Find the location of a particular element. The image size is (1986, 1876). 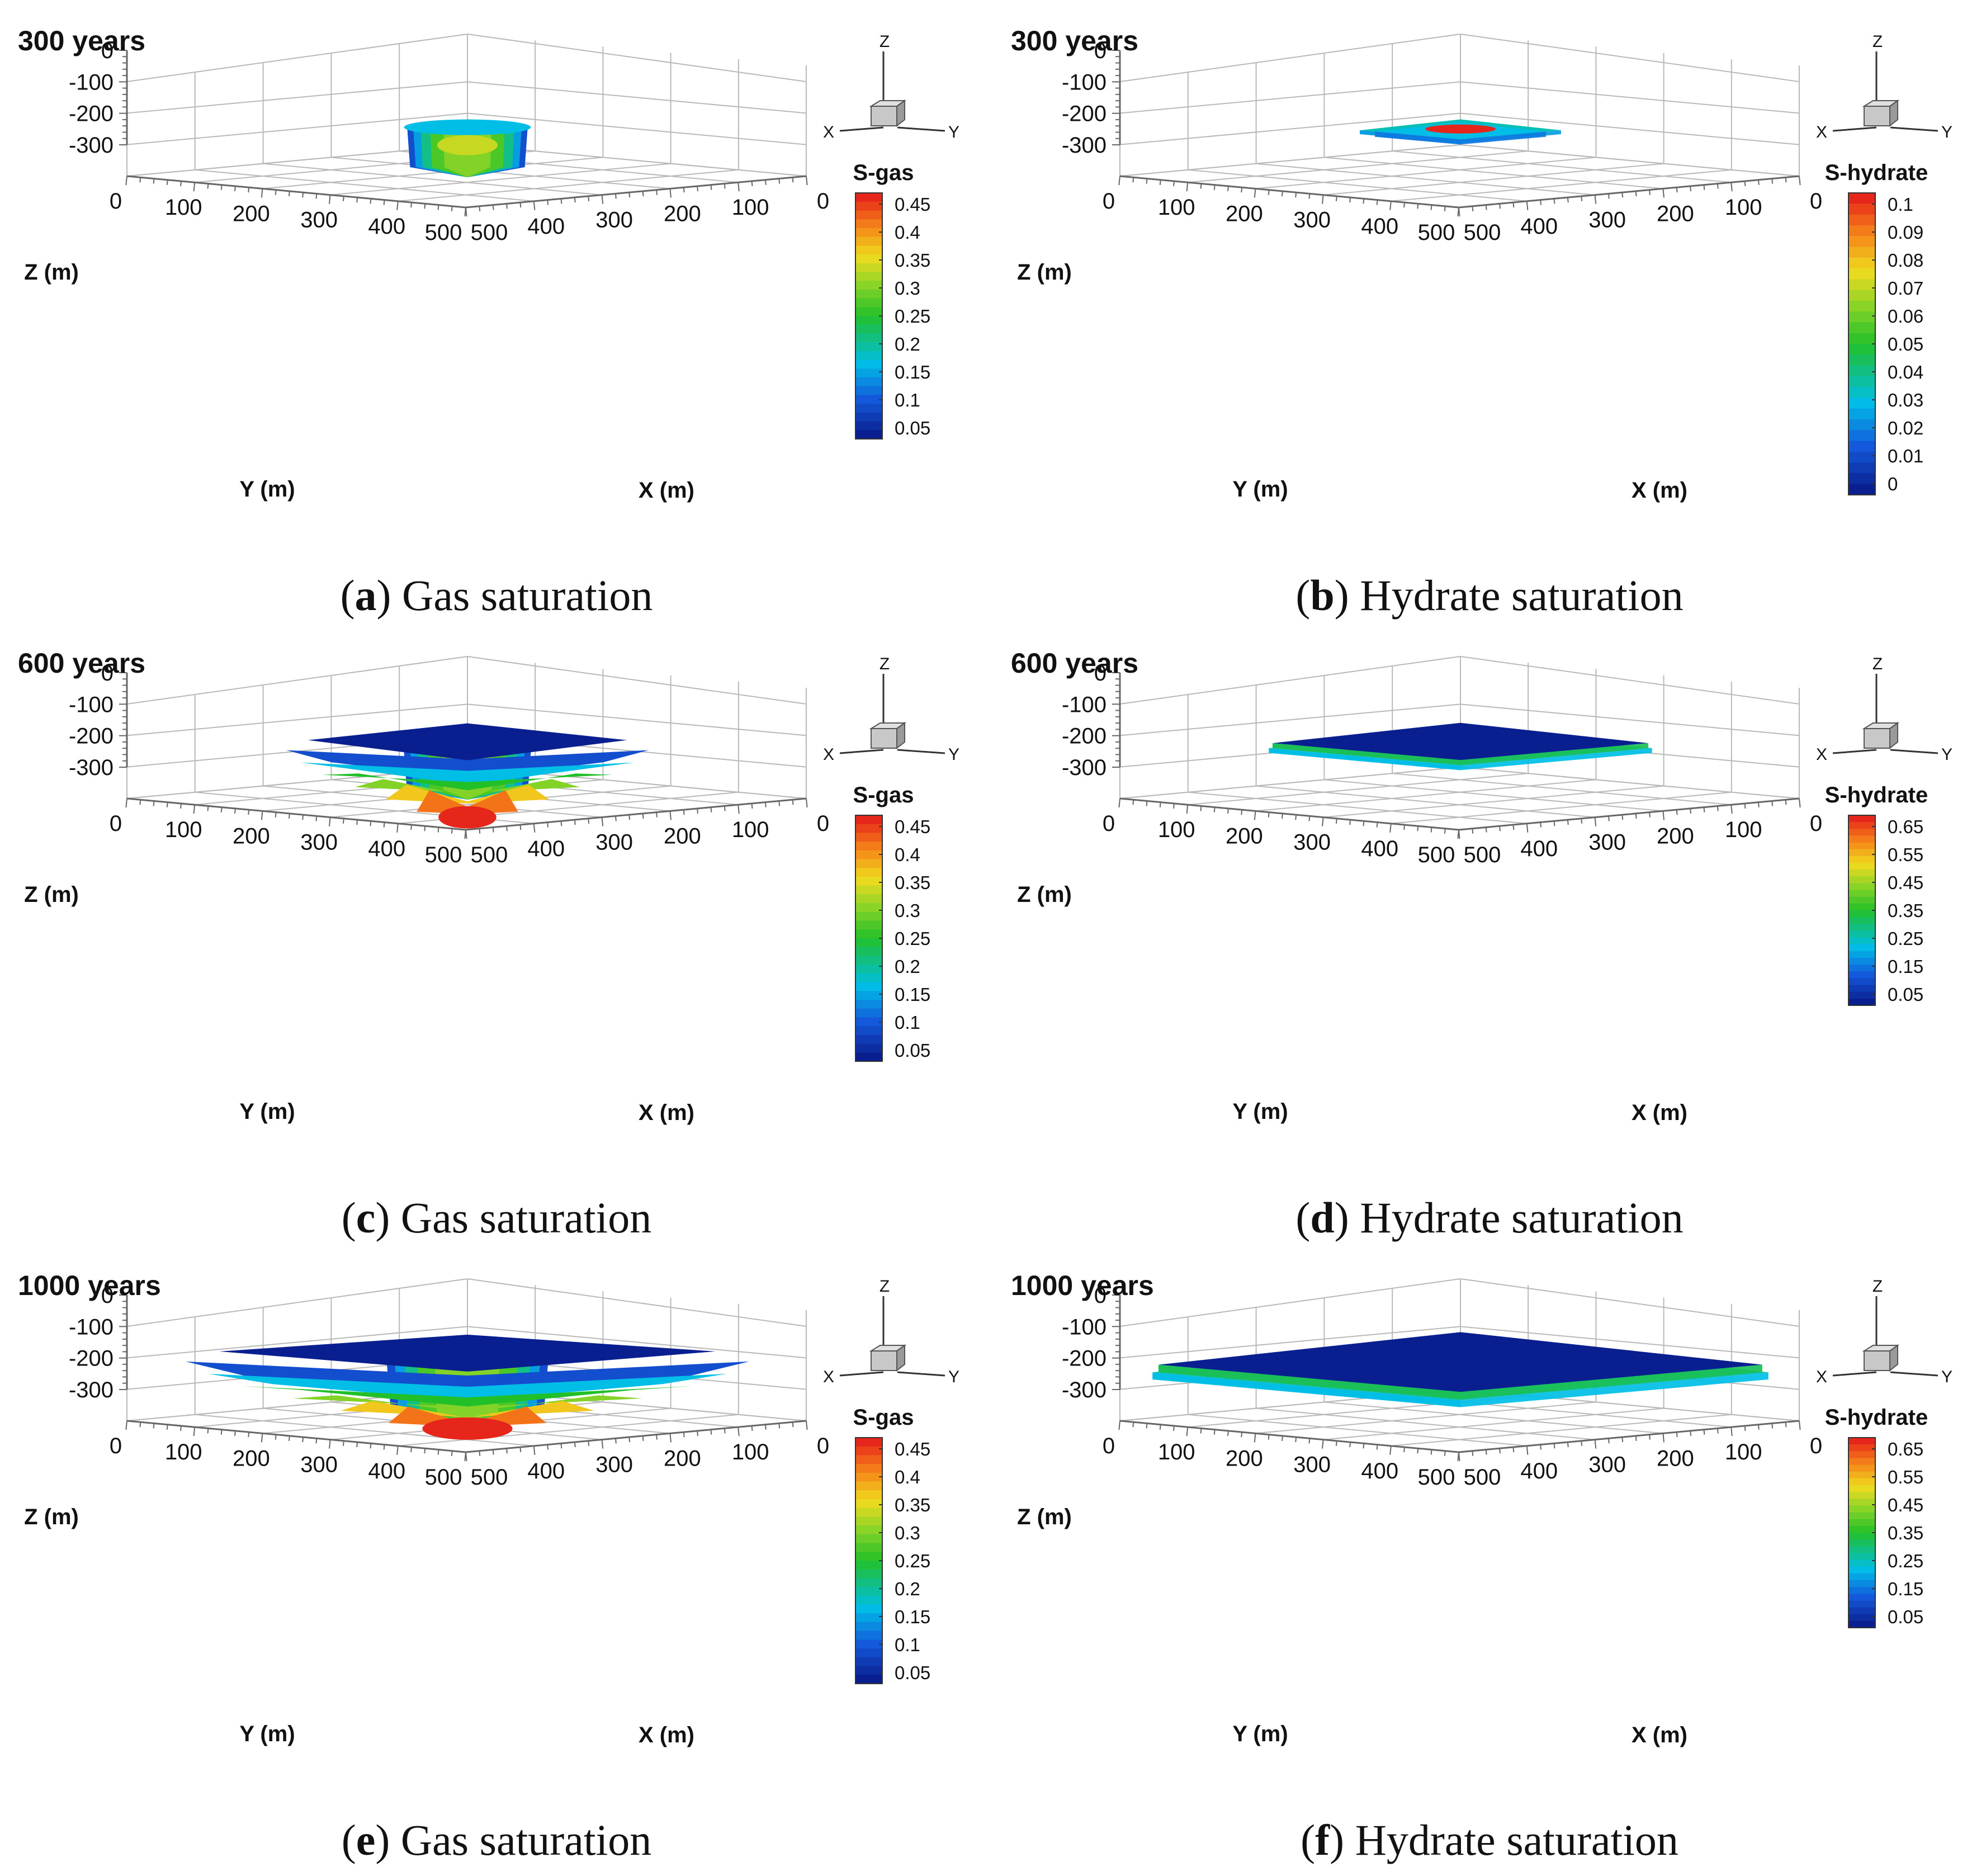

z-grid-right is located at coordinates (1630, 58).